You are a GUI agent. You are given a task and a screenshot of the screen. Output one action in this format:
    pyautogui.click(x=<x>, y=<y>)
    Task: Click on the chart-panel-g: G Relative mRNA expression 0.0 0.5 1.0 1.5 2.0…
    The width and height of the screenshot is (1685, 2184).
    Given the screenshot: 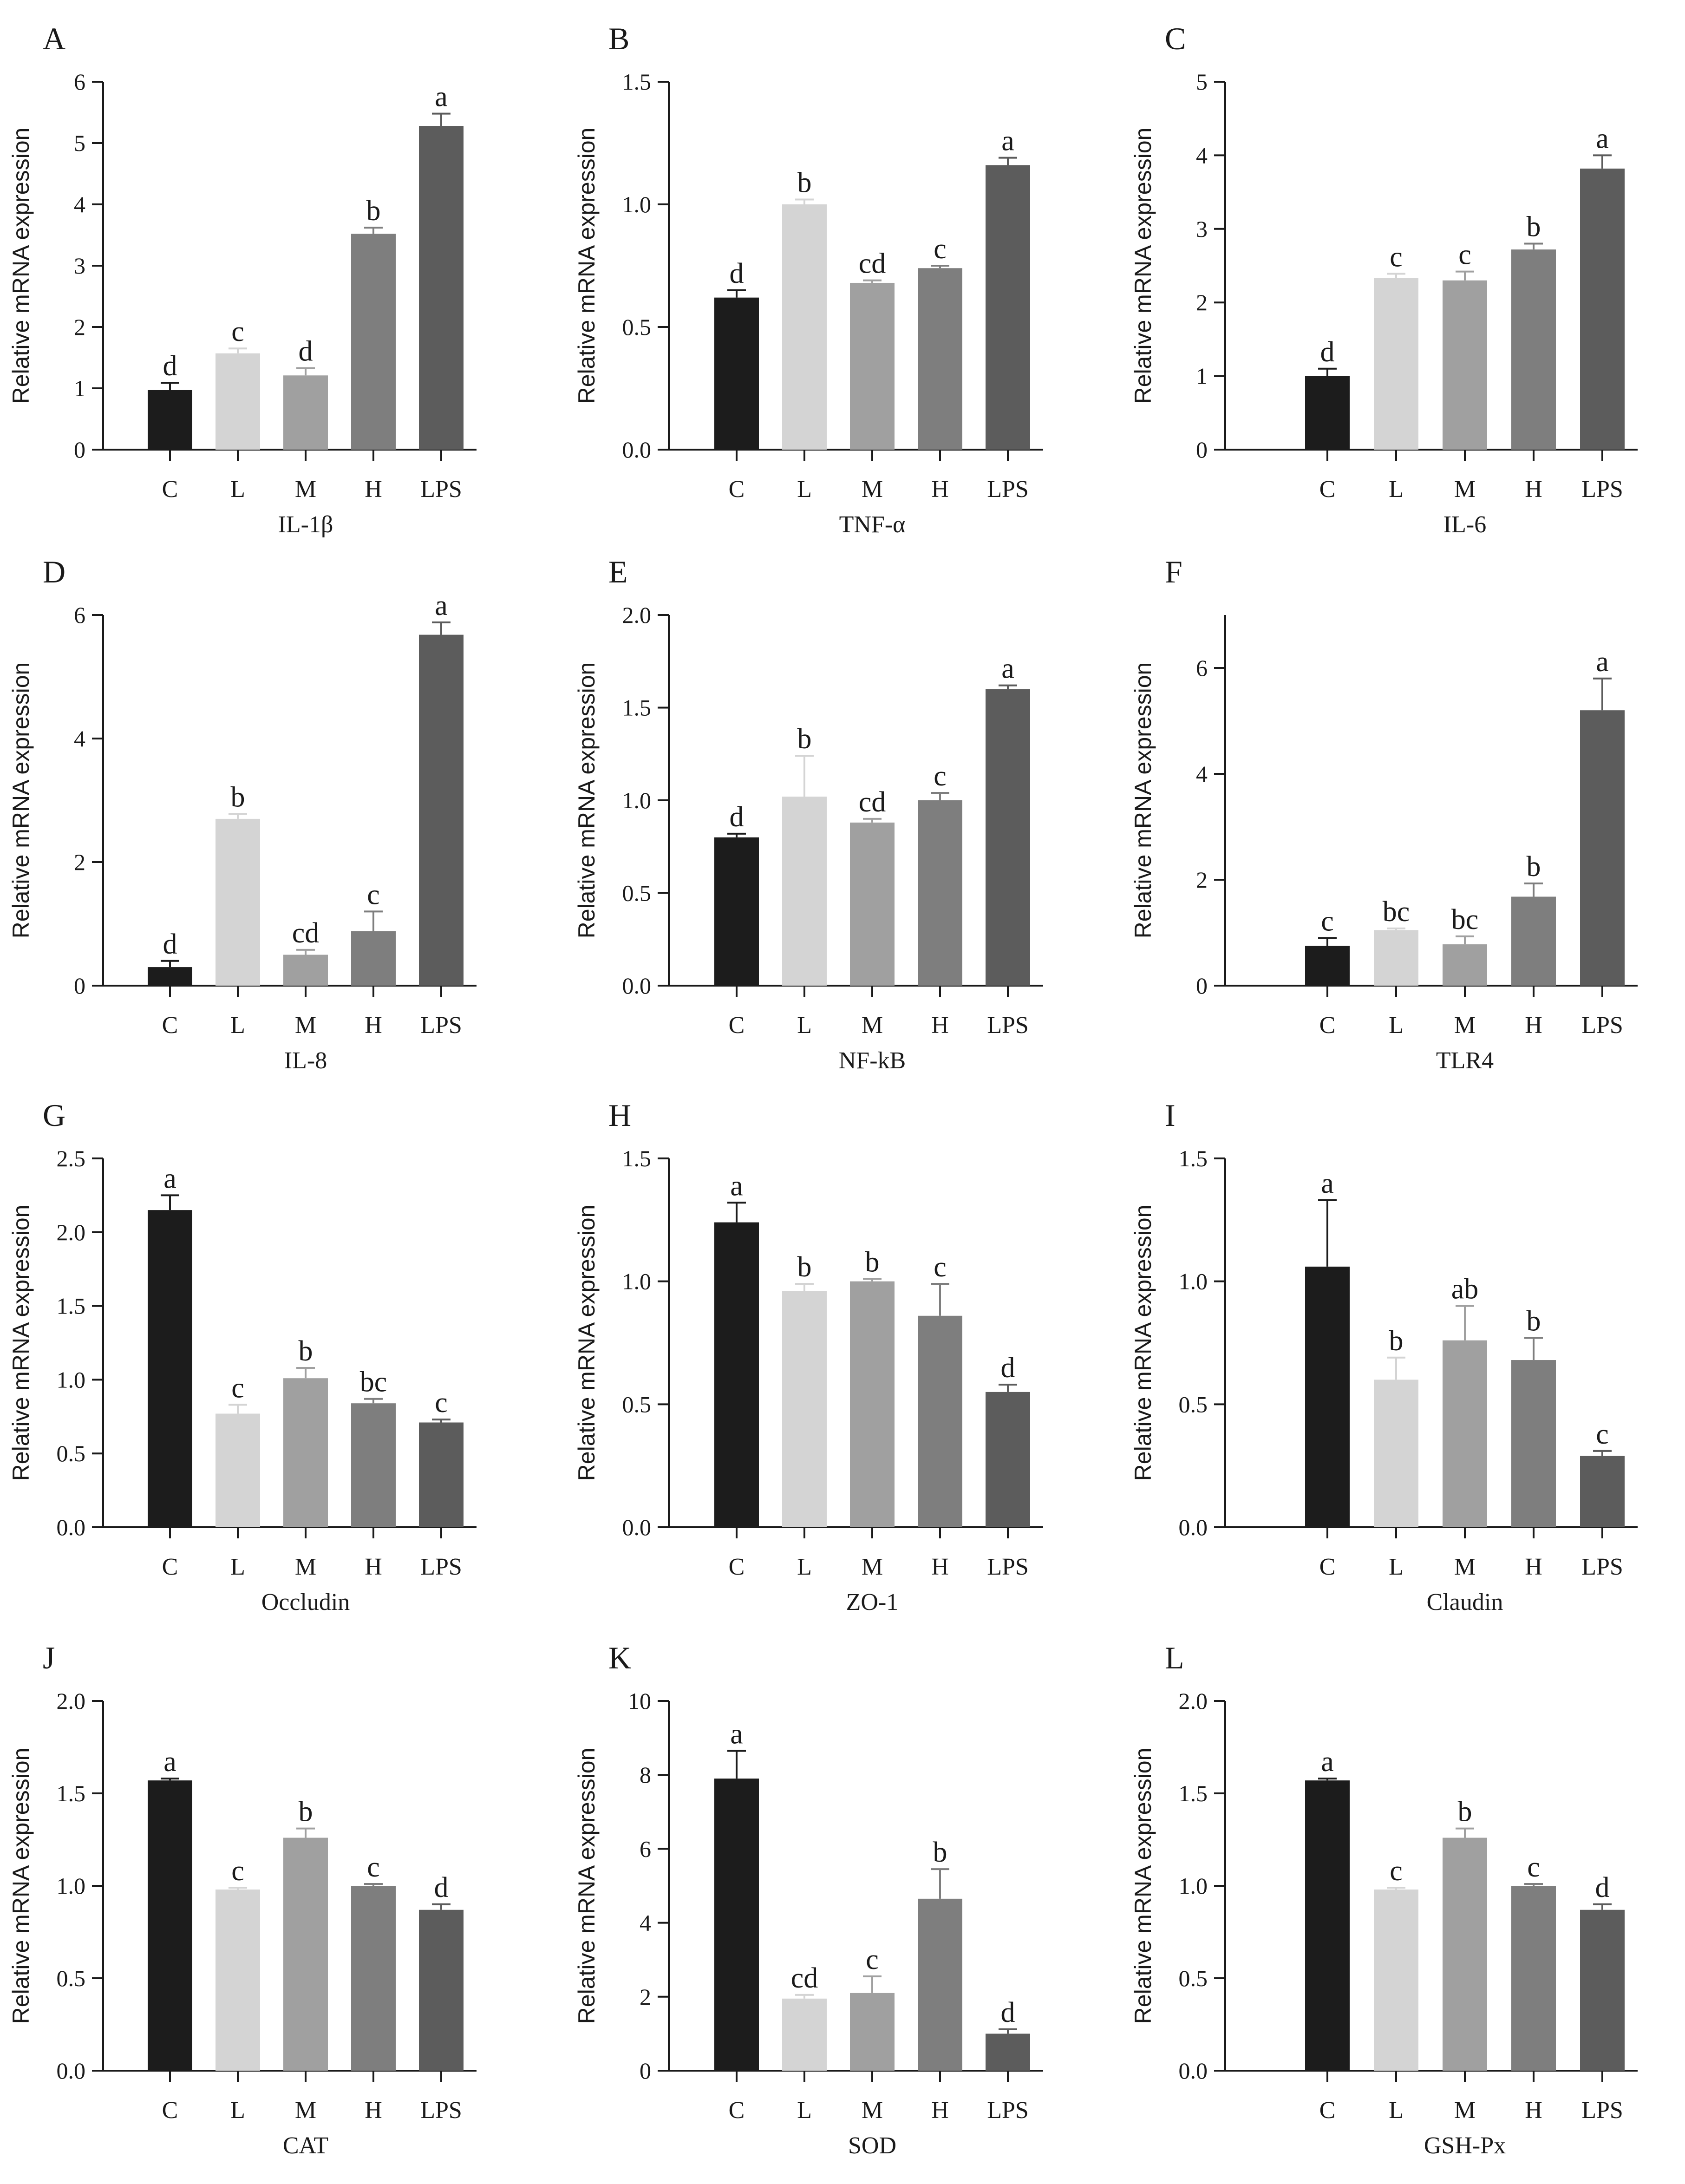 What is the action you would take?
    pyautogui.click(x=242, y=1356)
    